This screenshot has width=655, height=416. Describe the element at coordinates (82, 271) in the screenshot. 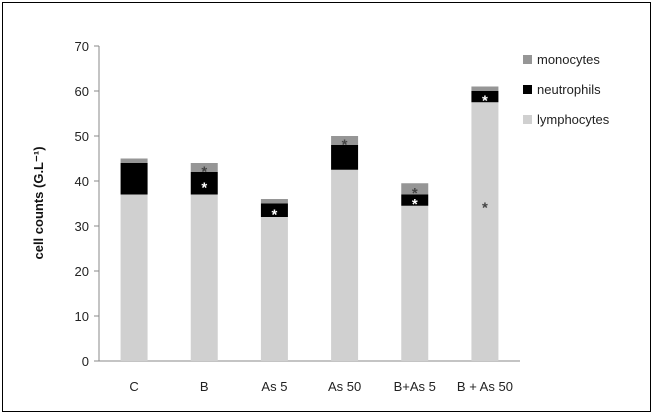

I see `y-tick-label: 20` at that location.